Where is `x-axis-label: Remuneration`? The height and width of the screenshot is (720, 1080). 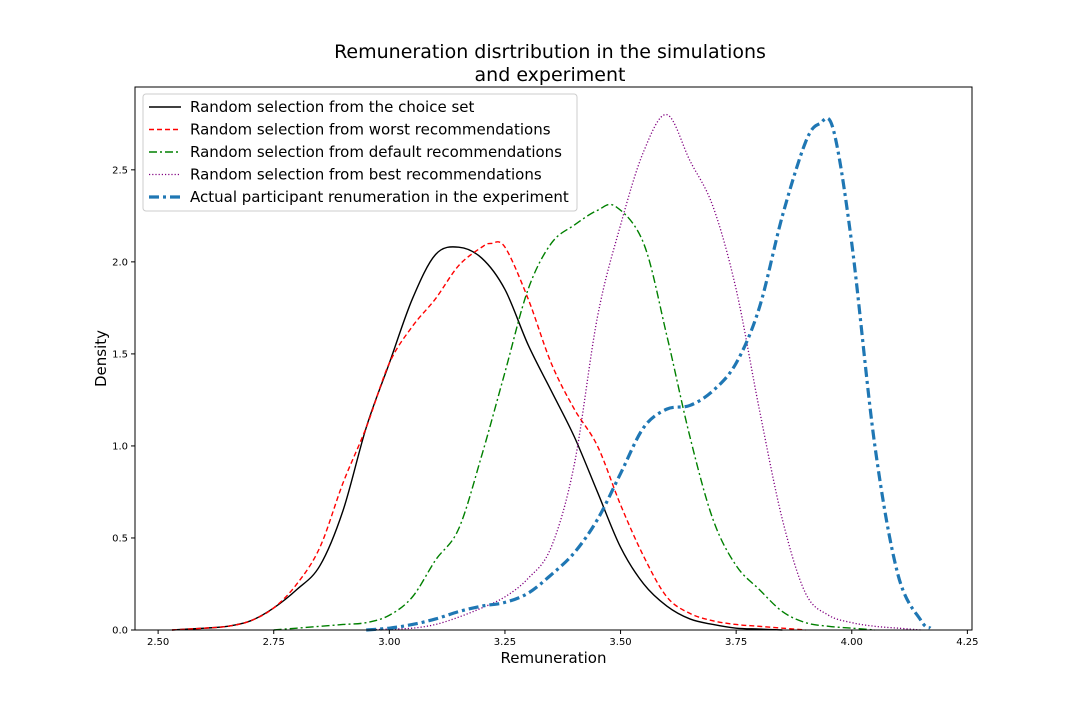
x-axis-label: Remuneration is located at coordinates (554, 658).